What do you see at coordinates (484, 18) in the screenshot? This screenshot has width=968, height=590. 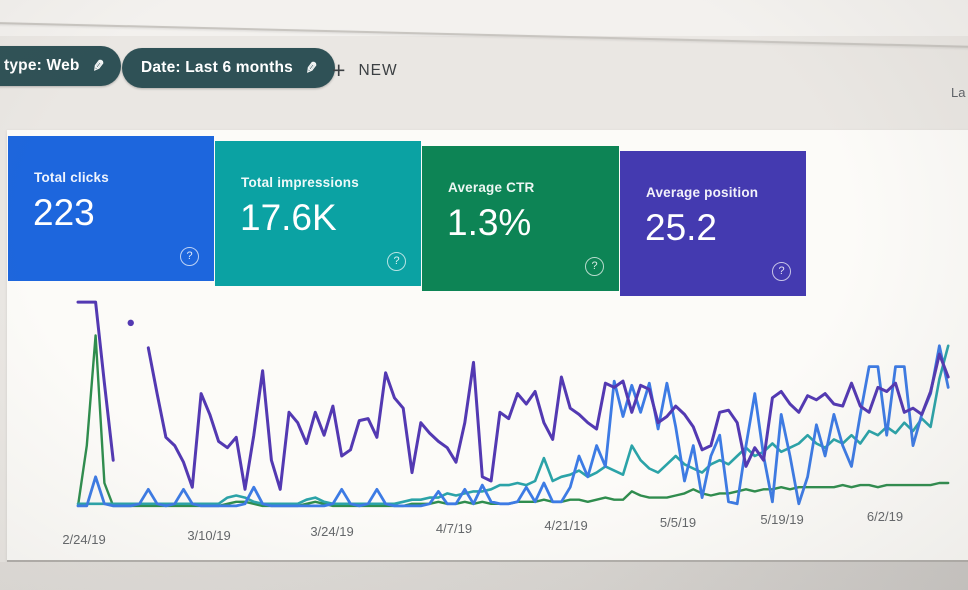 I see `header-band` at bounding box center [484, 18].